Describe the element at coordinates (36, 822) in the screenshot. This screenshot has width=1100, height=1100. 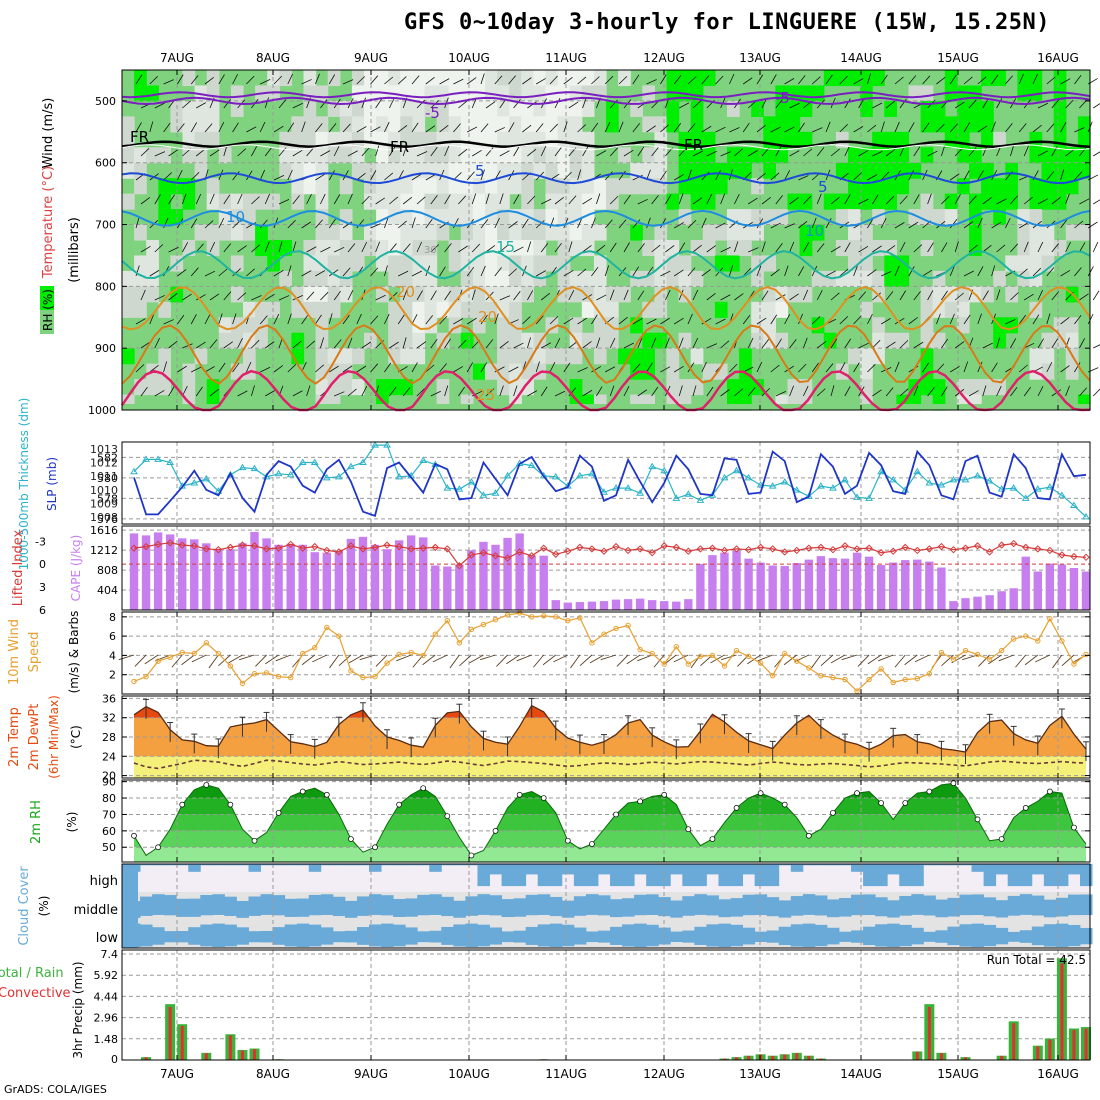
I see `rh2m-axis-label: 2m RH` at that location.